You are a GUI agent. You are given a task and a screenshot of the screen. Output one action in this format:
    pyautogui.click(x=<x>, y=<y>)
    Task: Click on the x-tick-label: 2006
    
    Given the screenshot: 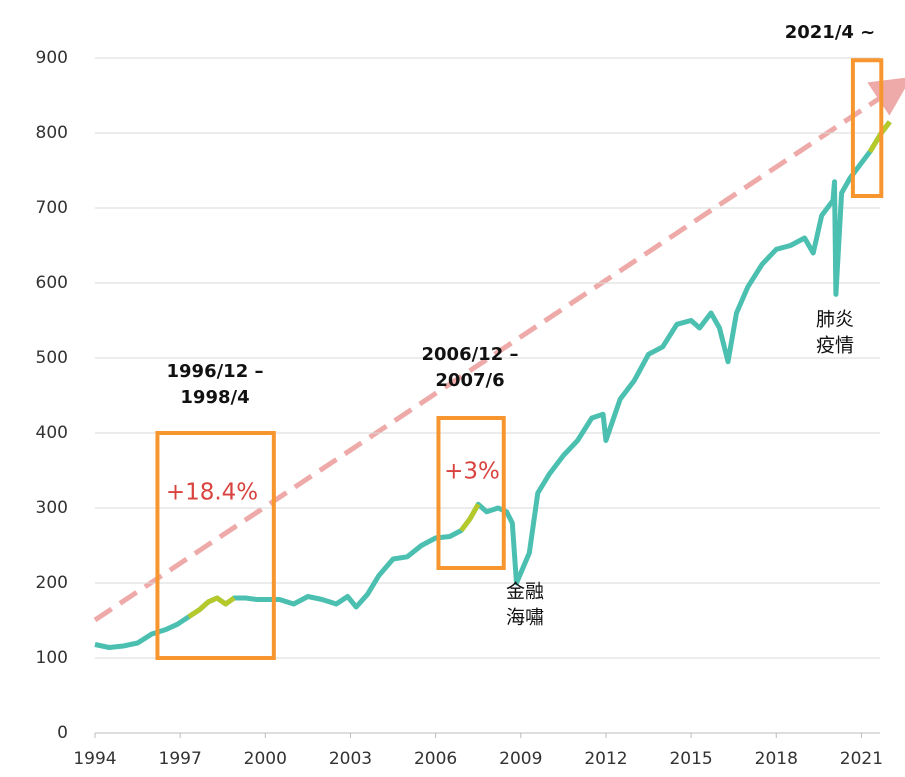 What is the action you would take?
    pyautogui.click(x=435, y=759)
    